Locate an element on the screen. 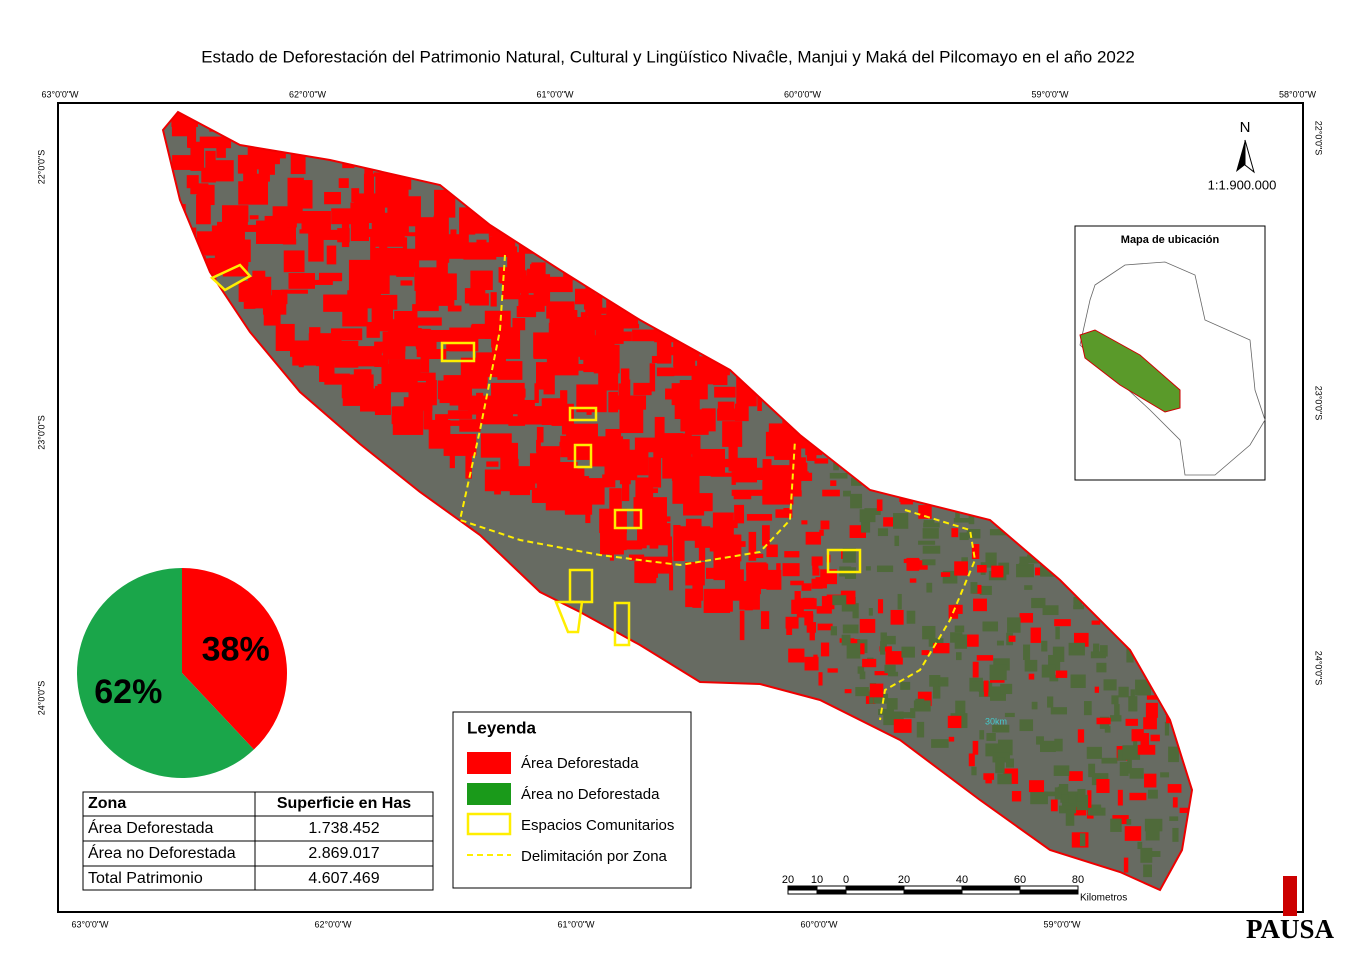 The width and height of the screenshot is (1350, 960). coord-label: 22°0'0"S is located at coordinates (1319, 138).